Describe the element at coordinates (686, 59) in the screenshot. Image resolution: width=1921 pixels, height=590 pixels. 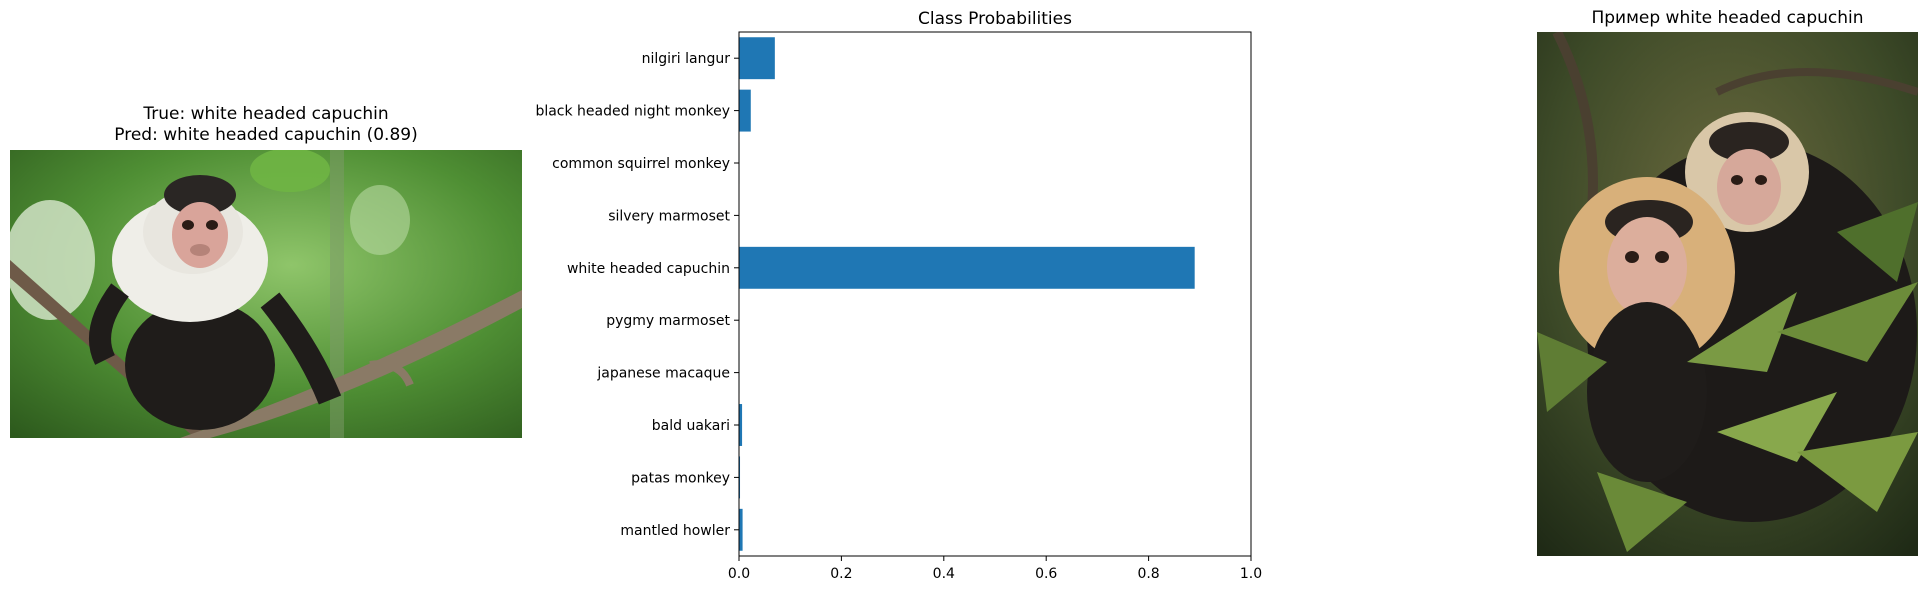
I see `y-tick-label: nilgiri langur` at that location.